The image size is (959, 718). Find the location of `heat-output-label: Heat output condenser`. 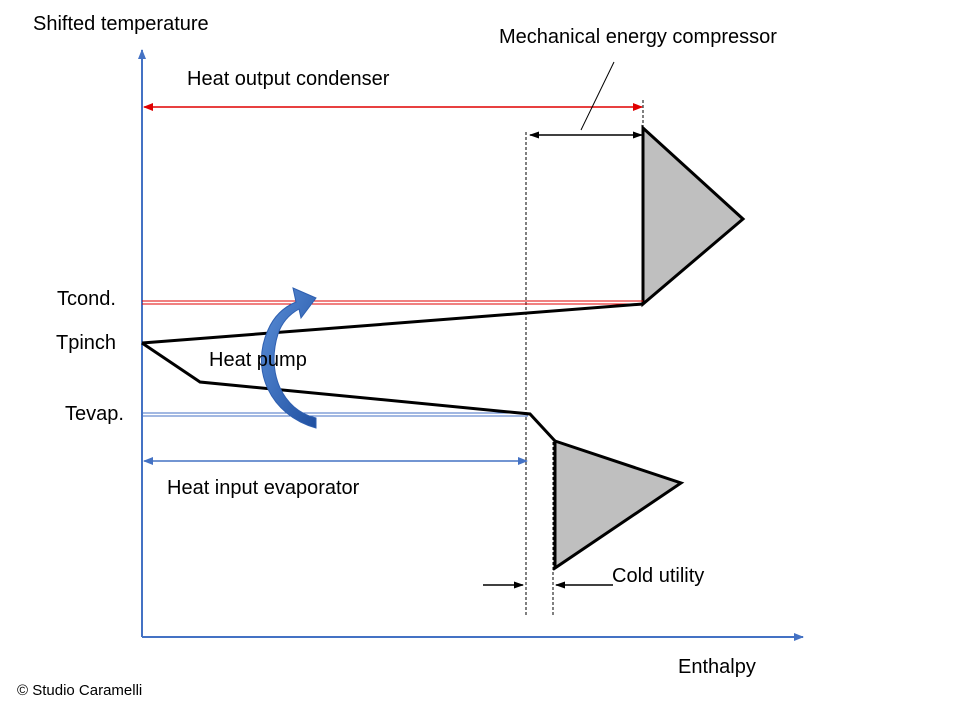

heat-output-label: Heat output condenser is located at coordinates (288, 79).